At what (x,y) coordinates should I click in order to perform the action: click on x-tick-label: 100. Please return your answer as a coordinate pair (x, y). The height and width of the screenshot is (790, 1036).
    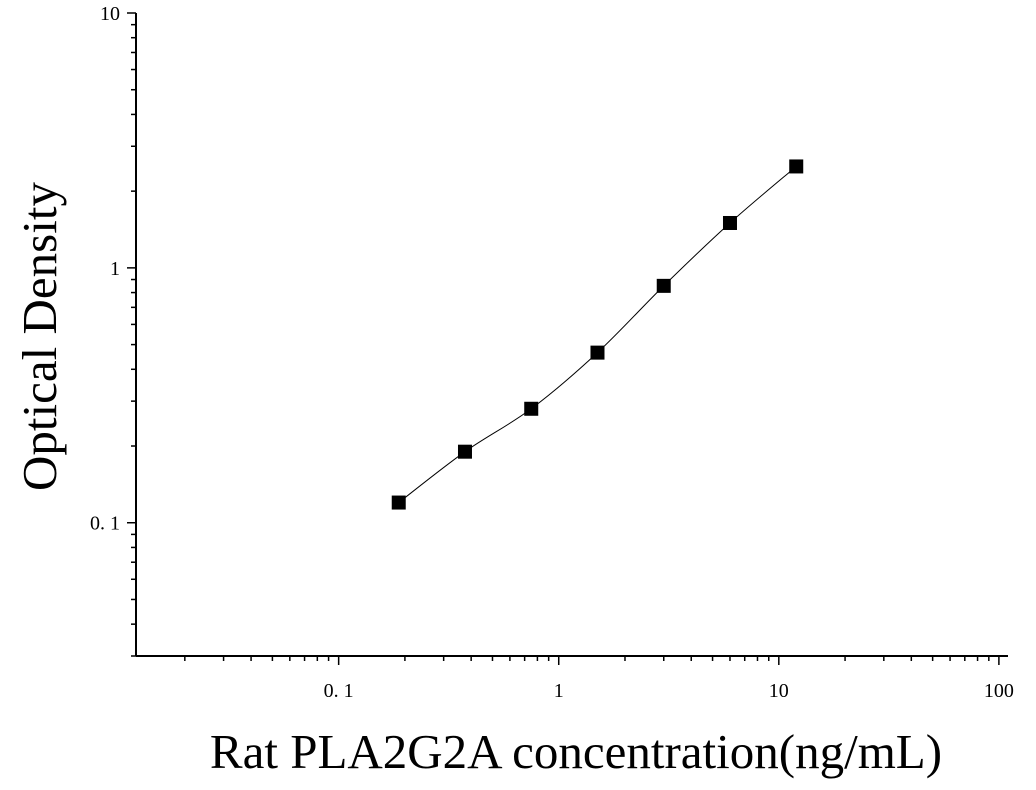
    Looking at the image, I should click on (999, 691).